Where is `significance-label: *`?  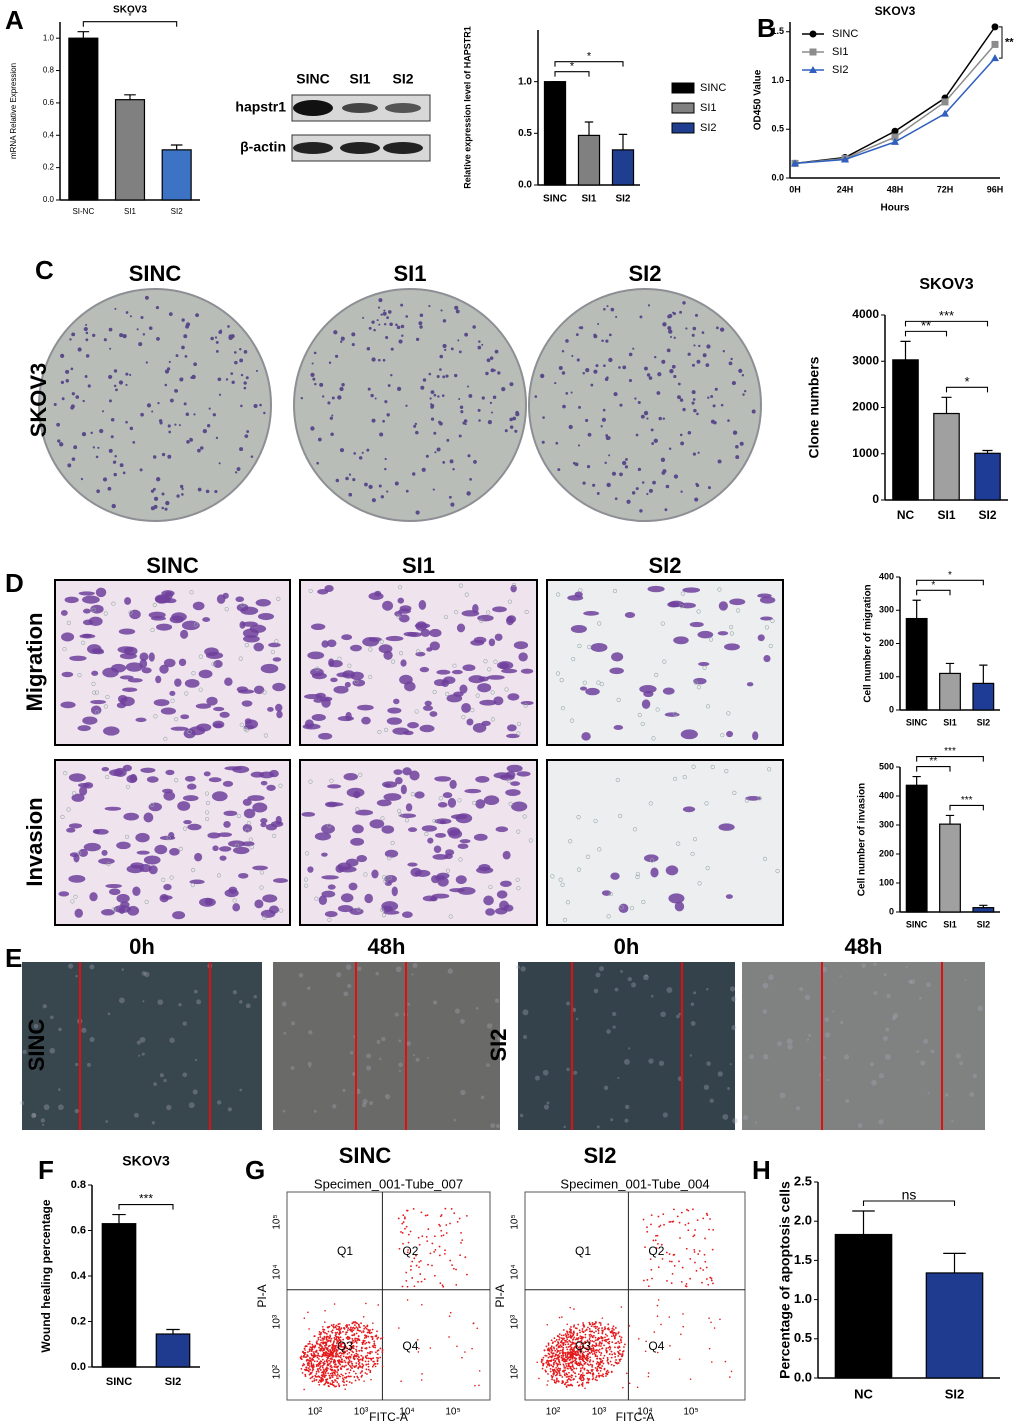
significance-label: * is located at coordinates (950, 575).